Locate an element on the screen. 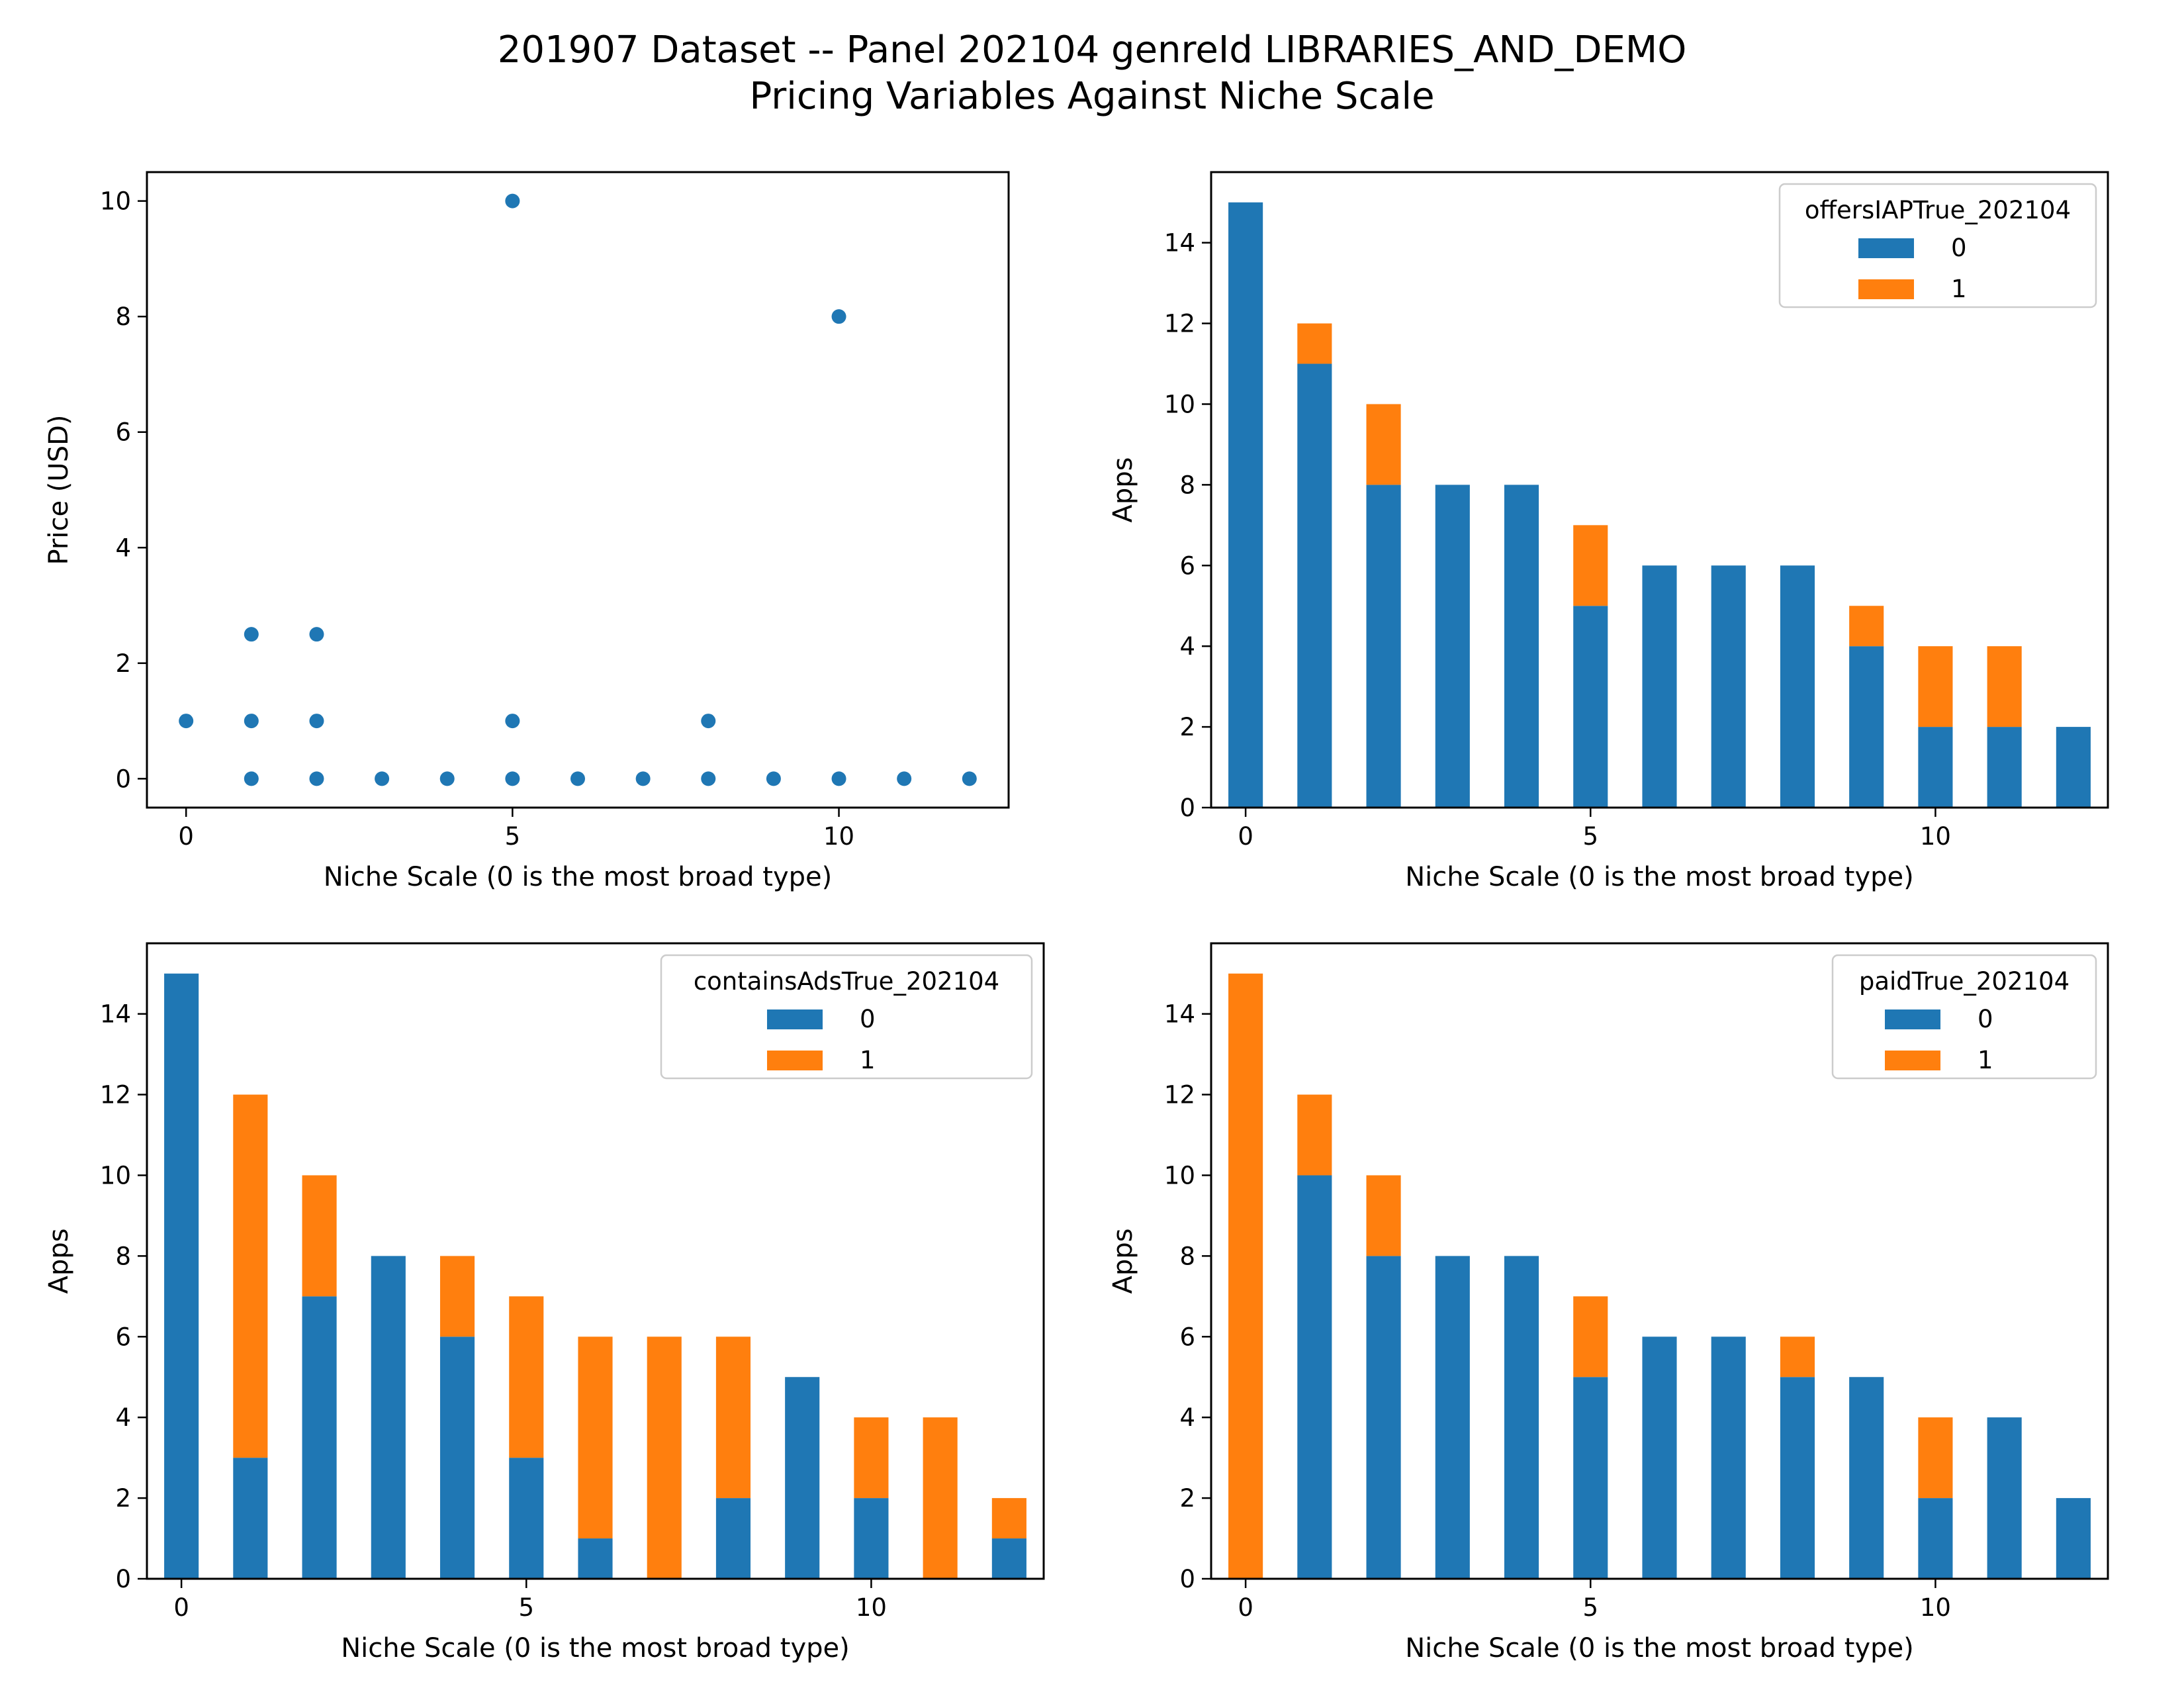 This screenshot has width=2184, height=1688. y-axis-label: Price (USD) is located at coordinates (59, 490).